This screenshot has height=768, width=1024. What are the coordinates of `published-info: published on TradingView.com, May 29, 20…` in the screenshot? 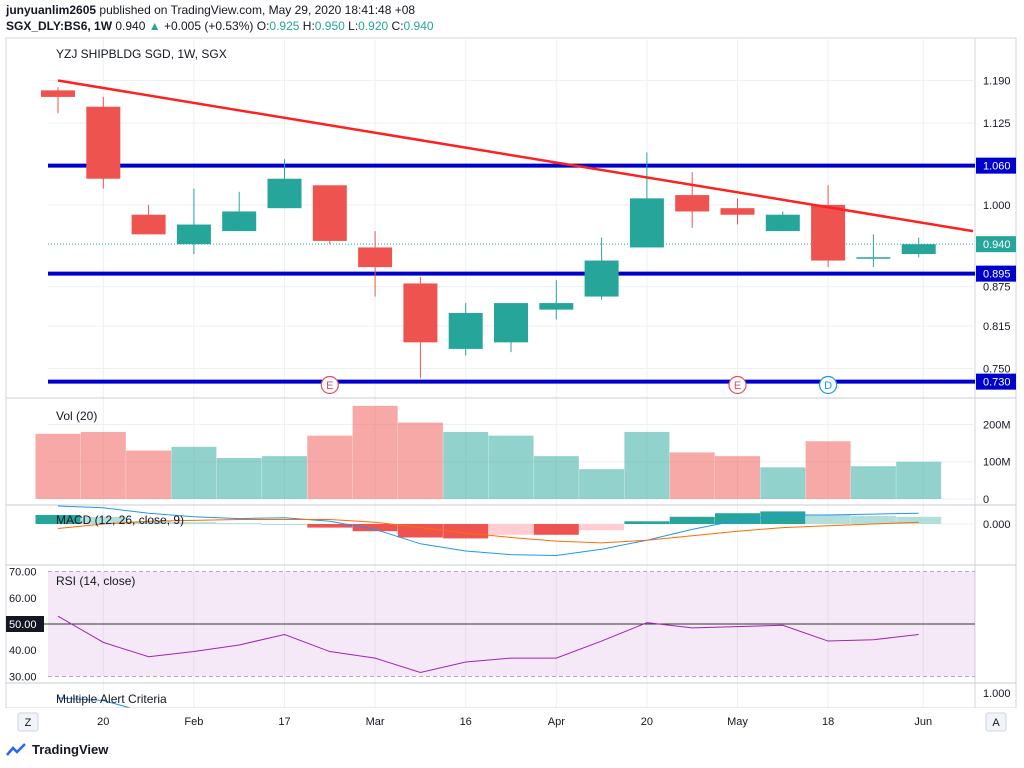 It's located at (257, 10).